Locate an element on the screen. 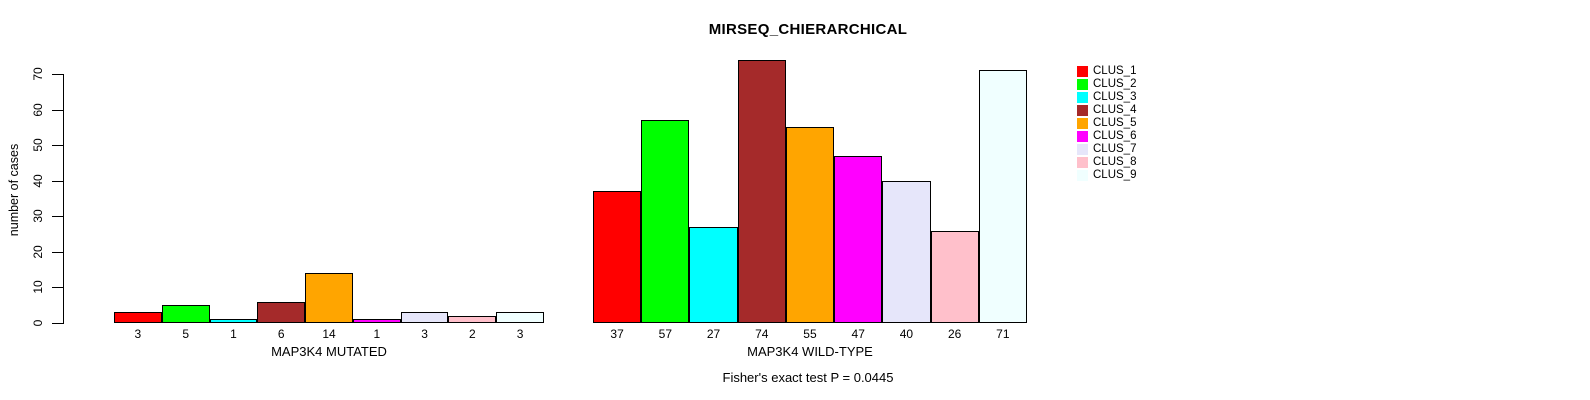 Image resolution: width=1590 pixels, height=400 pixels. chart-title: MIRSEQ_CHIERARCHICAL is located at coordinates (808, 29).